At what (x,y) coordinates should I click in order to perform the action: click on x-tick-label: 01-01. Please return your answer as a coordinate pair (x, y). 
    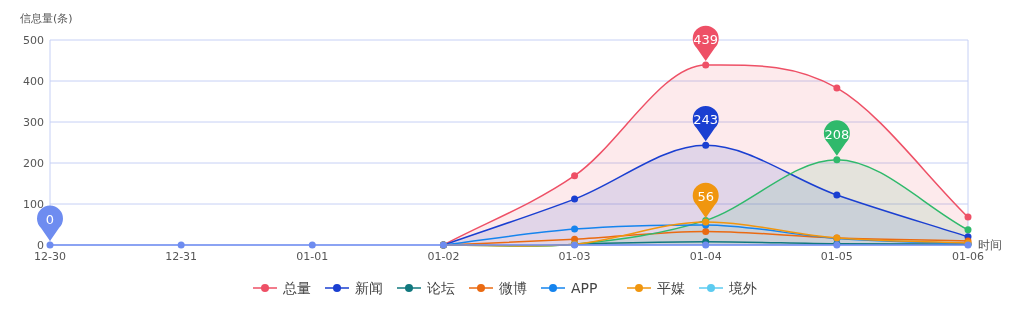
    Looking at the image, I should click on (312, 256).